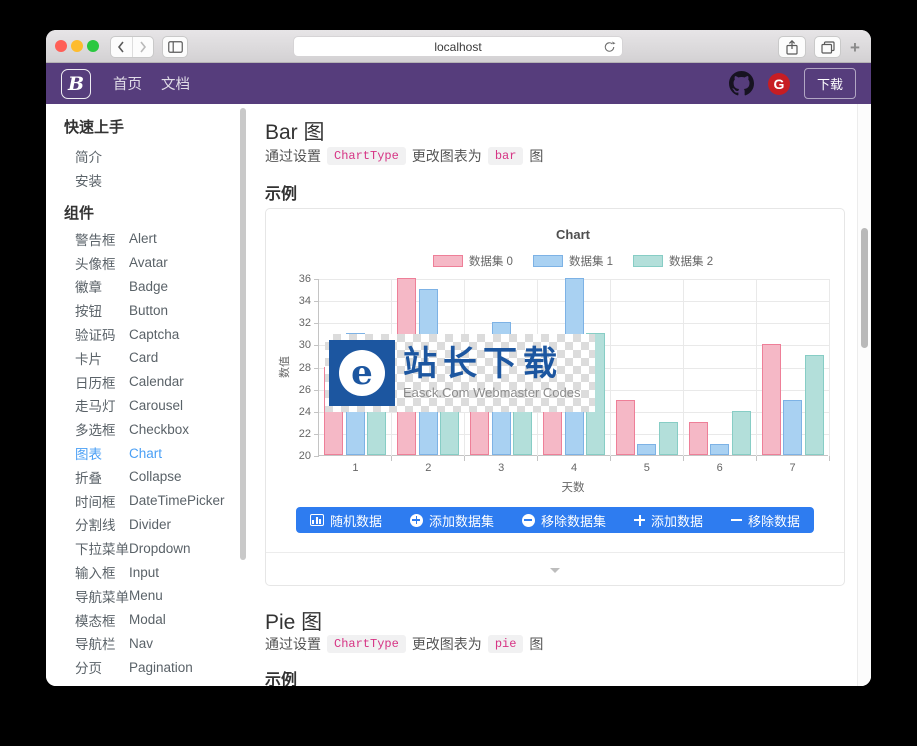 Image resolution: width=917 pixels, height=746 pixels. What do you see at coordinates (150, 334) in the screenshot?
I see `sidebar-item-Captcha: 验证码 Captcha` at bounding box center [150, 334].